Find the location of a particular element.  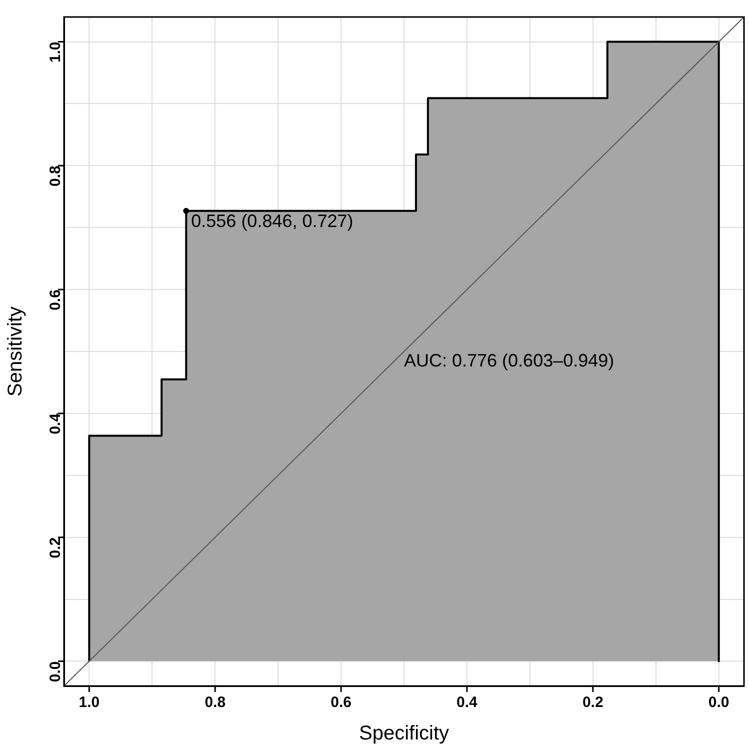

y-tick-label: 0.2 is located at coordinates (55, 547).